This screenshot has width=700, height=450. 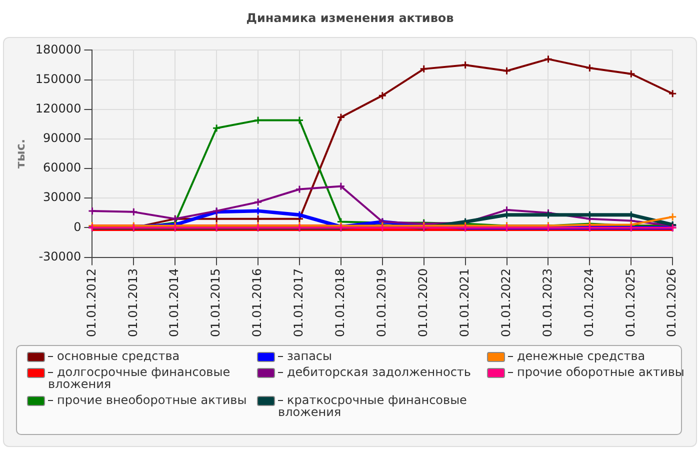 I want to click on y-tick-label: 180000, so click(x=58, y=49).